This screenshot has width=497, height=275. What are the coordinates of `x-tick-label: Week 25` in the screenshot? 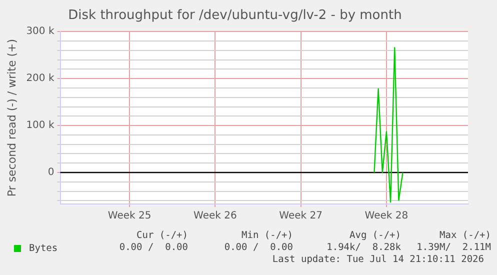 It's located at (130, 216).